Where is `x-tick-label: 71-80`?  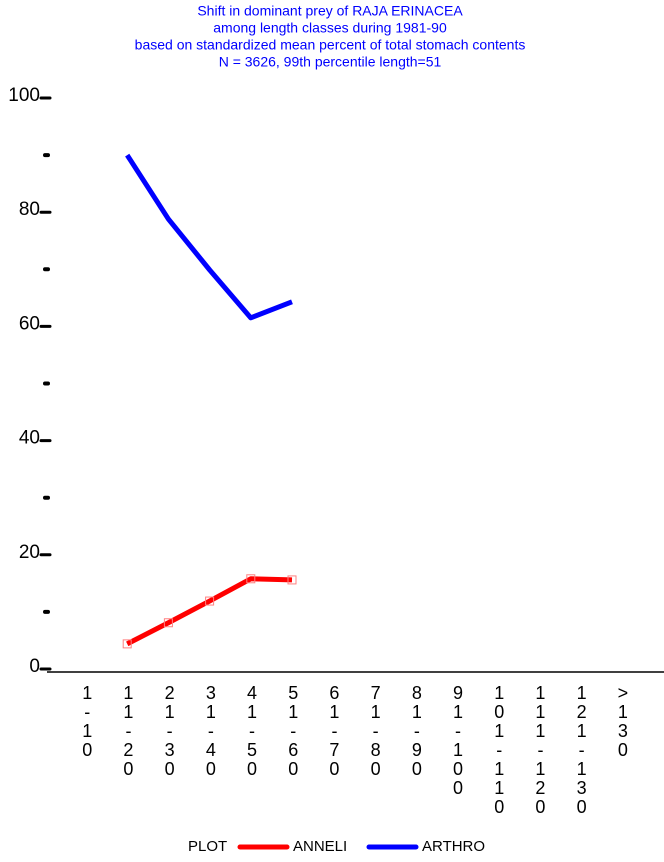 x-tick-label: 71-80 is located at coordinates (376, 730).